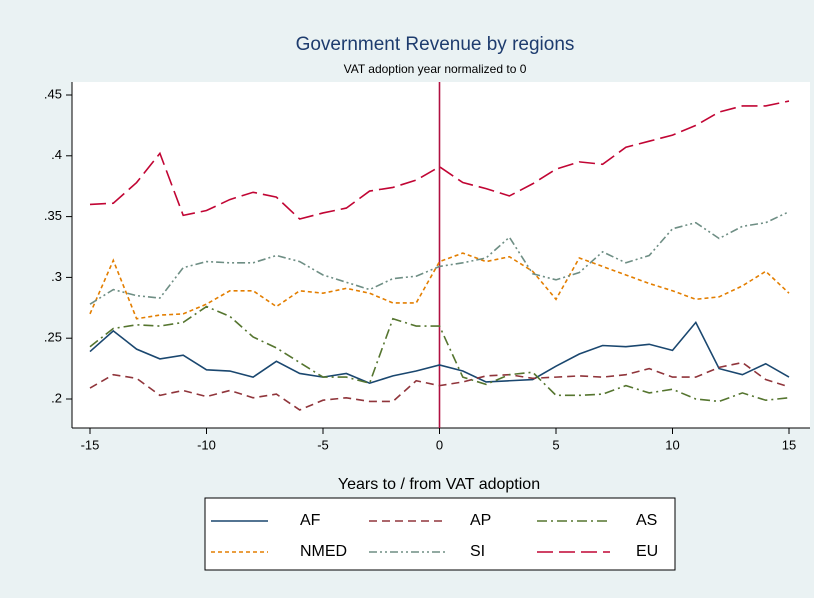 The height and width of the screenshot is (598, 814). What do you see at coordinates (439, 444) in the screenshot?
I see `x-tick-label: 0` at bounding box center [439, 444].